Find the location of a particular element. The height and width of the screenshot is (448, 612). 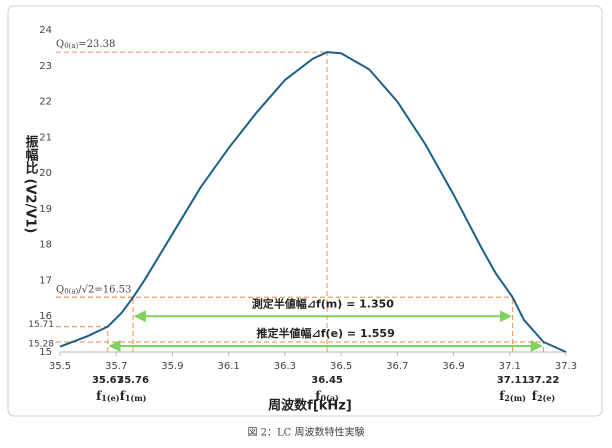

y-tick-label: 20 is located at coordinates (45, 173).